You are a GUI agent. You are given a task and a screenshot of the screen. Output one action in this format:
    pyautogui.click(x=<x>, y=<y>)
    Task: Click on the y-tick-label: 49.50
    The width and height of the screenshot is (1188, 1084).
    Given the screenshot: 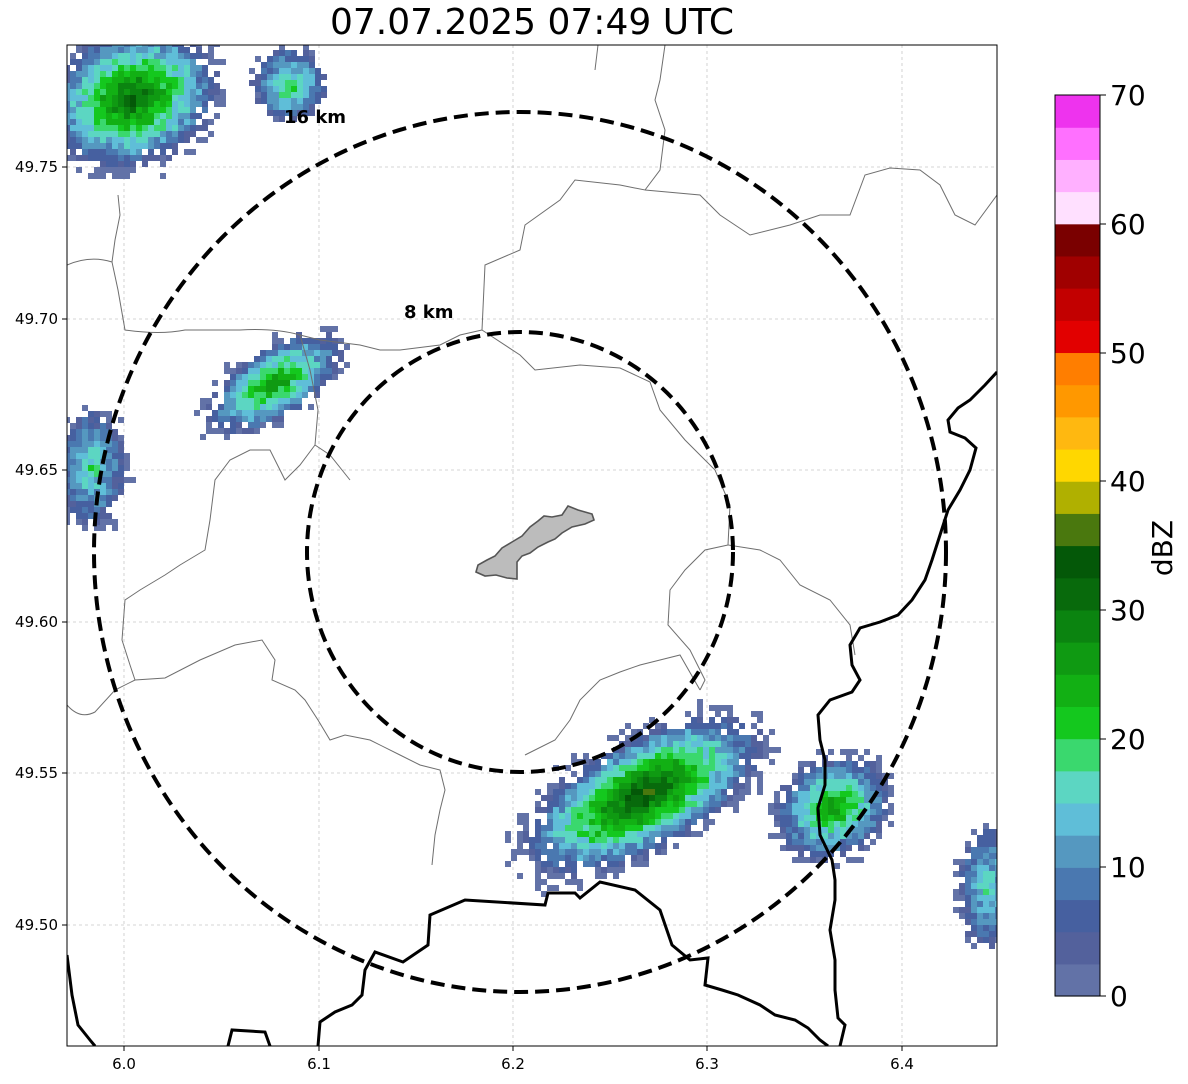 What is the action you would take?
    pyautogui.click(x=36, y=925)
    